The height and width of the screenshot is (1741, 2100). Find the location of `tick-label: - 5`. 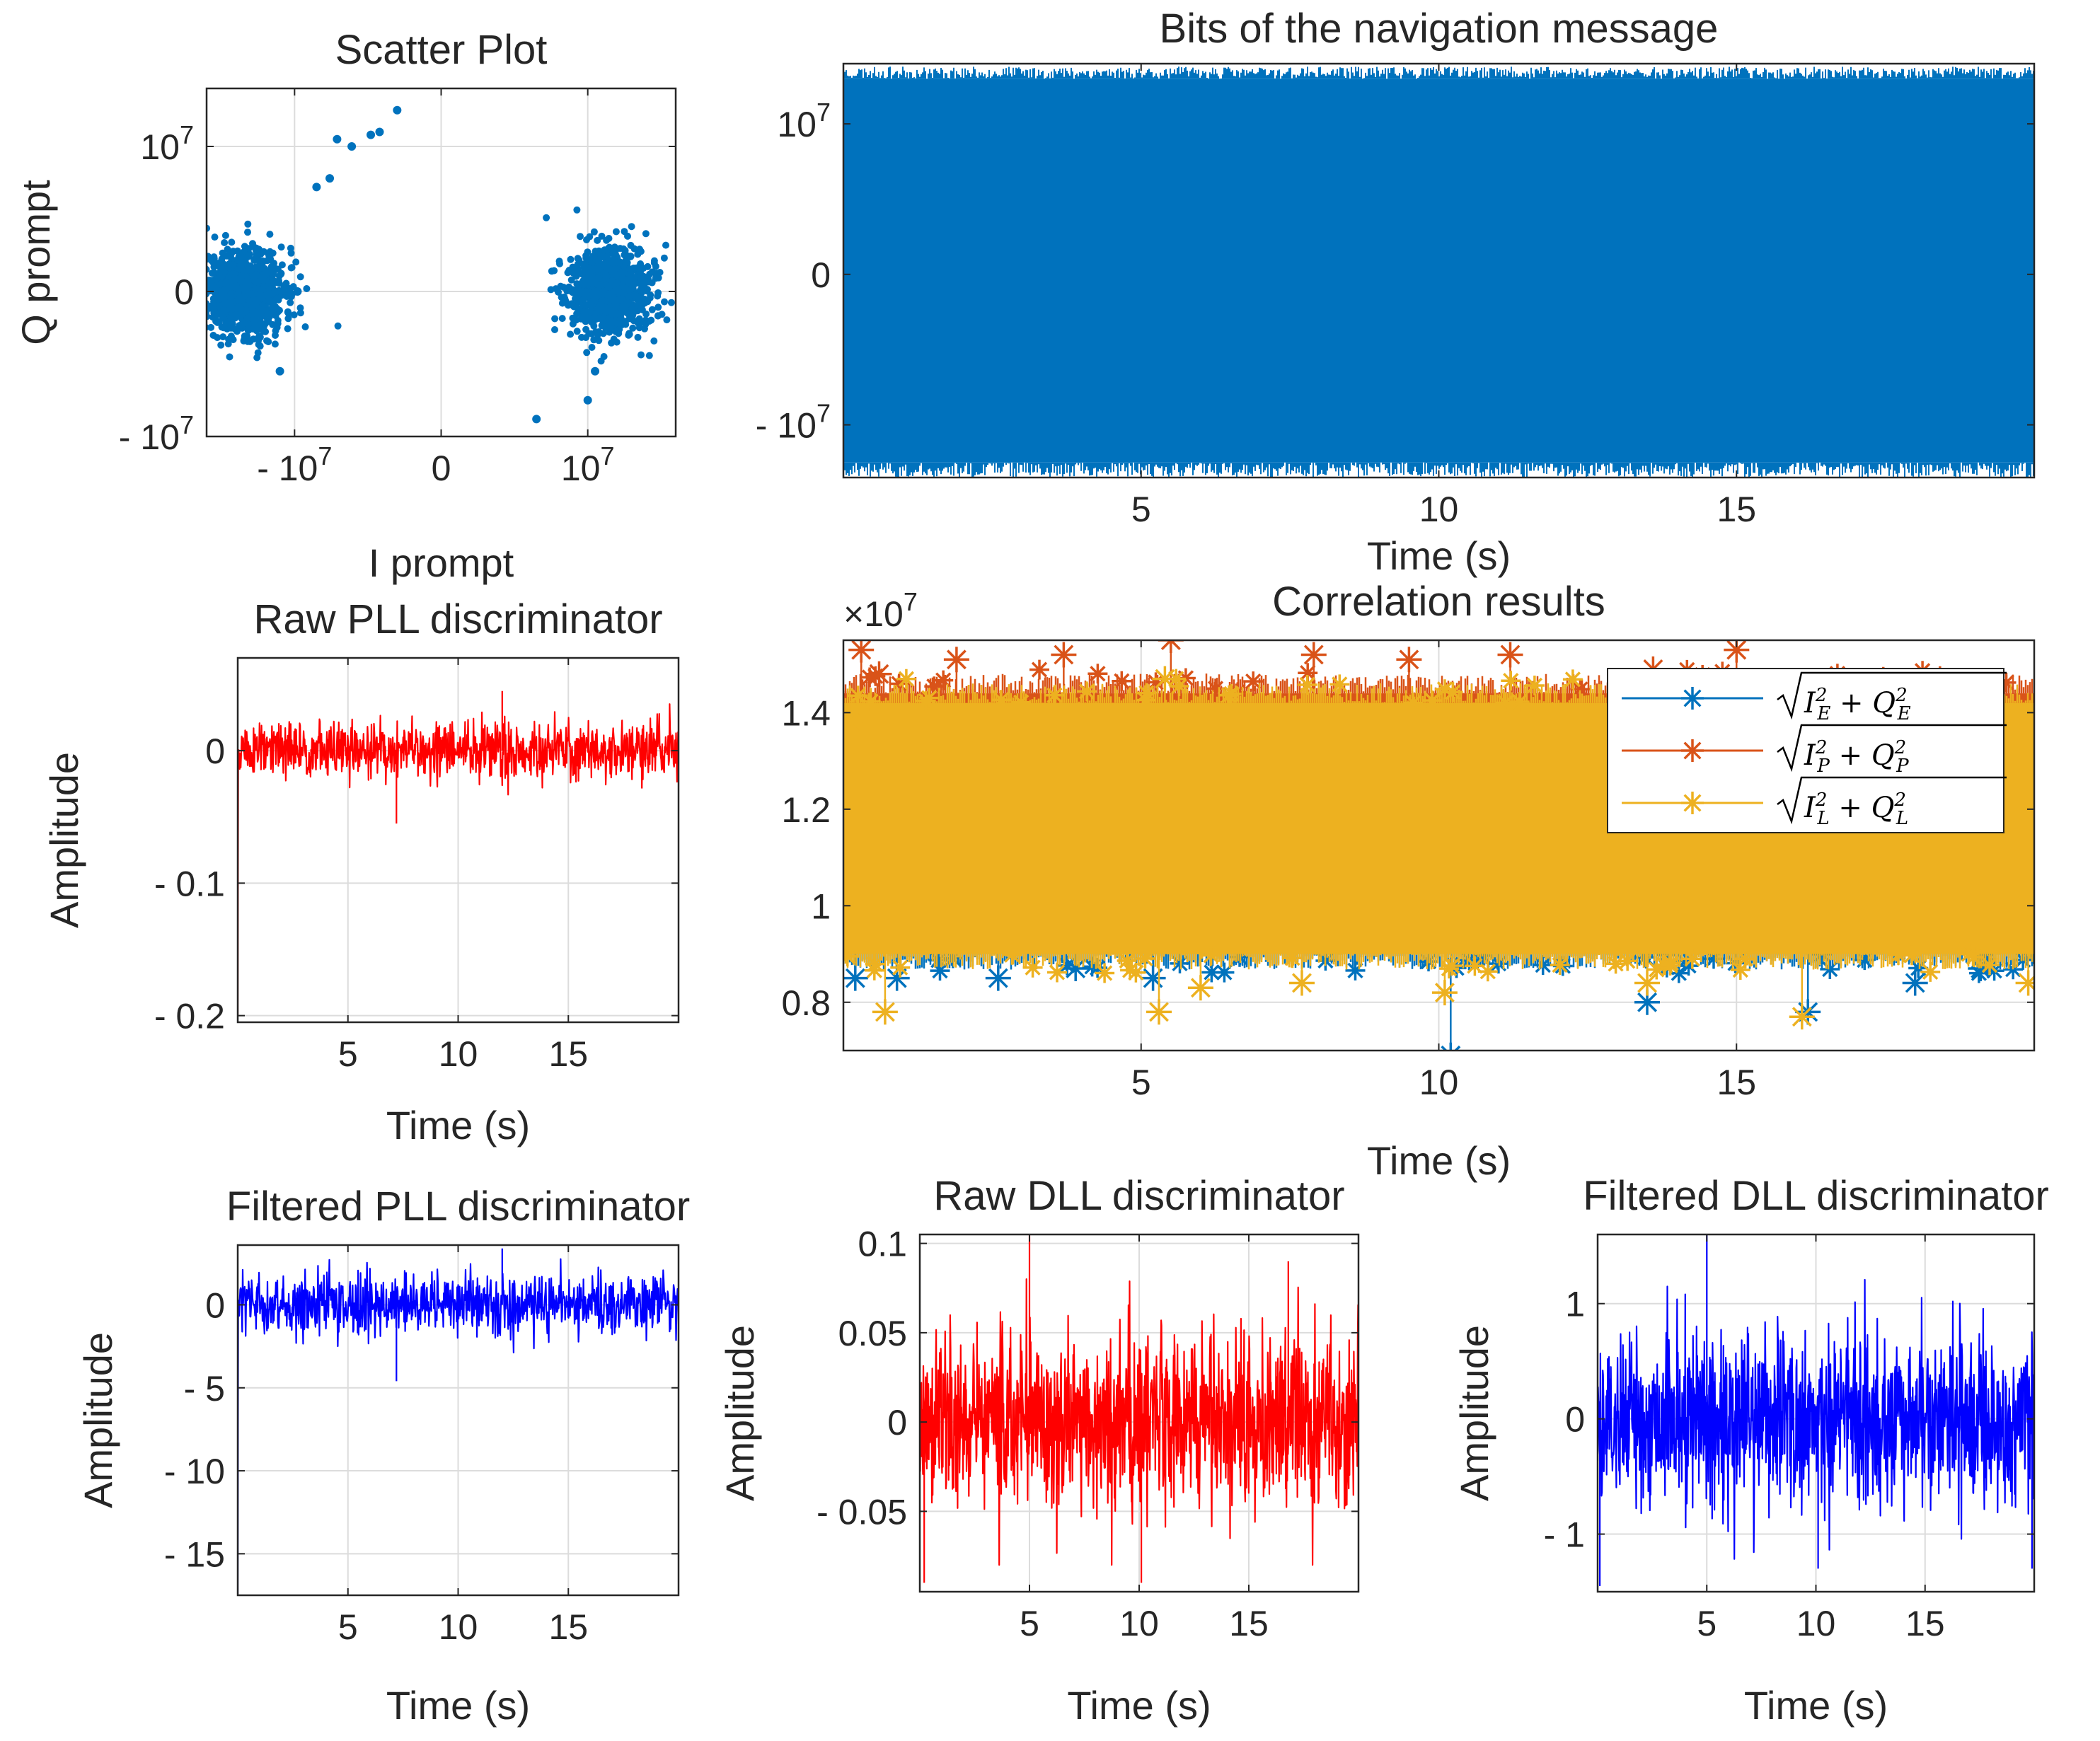

tick-label: - 5 is located at coordinates (204, 1389).